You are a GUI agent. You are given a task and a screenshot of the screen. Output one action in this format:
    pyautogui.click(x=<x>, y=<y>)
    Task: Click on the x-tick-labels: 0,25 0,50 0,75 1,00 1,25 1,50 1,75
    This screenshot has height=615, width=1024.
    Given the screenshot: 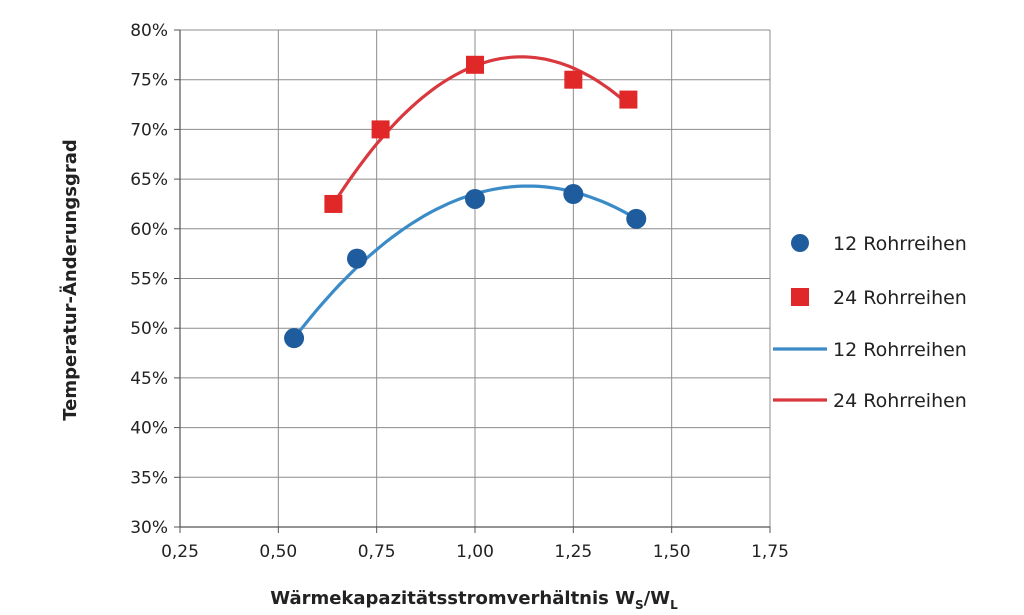 What is the action you would take?
    pyautogui.click(x=475, y=552)
    